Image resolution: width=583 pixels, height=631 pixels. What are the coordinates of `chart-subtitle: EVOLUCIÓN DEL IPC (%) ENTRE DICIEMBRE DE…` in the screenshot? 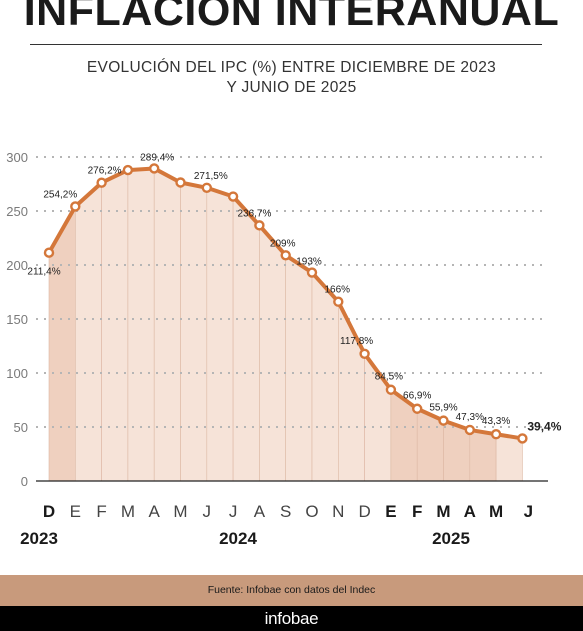 It's located at (291, 78).